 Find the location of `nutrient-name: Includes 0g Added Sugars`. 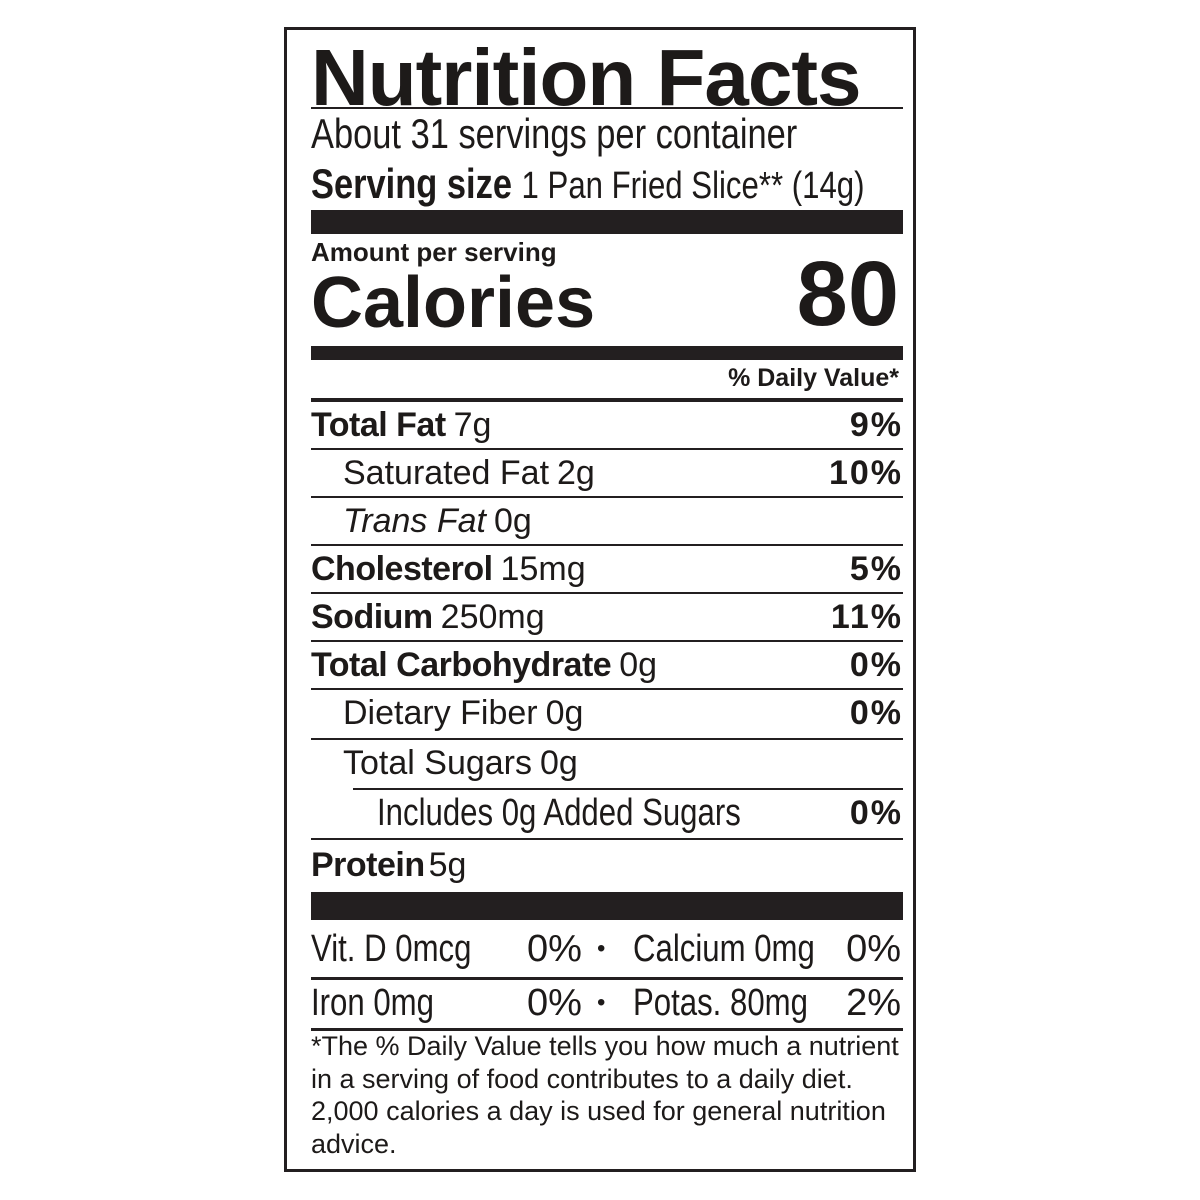

nutrient-name: Includes 0g Added Sugars is located at coordinates (559, 812).